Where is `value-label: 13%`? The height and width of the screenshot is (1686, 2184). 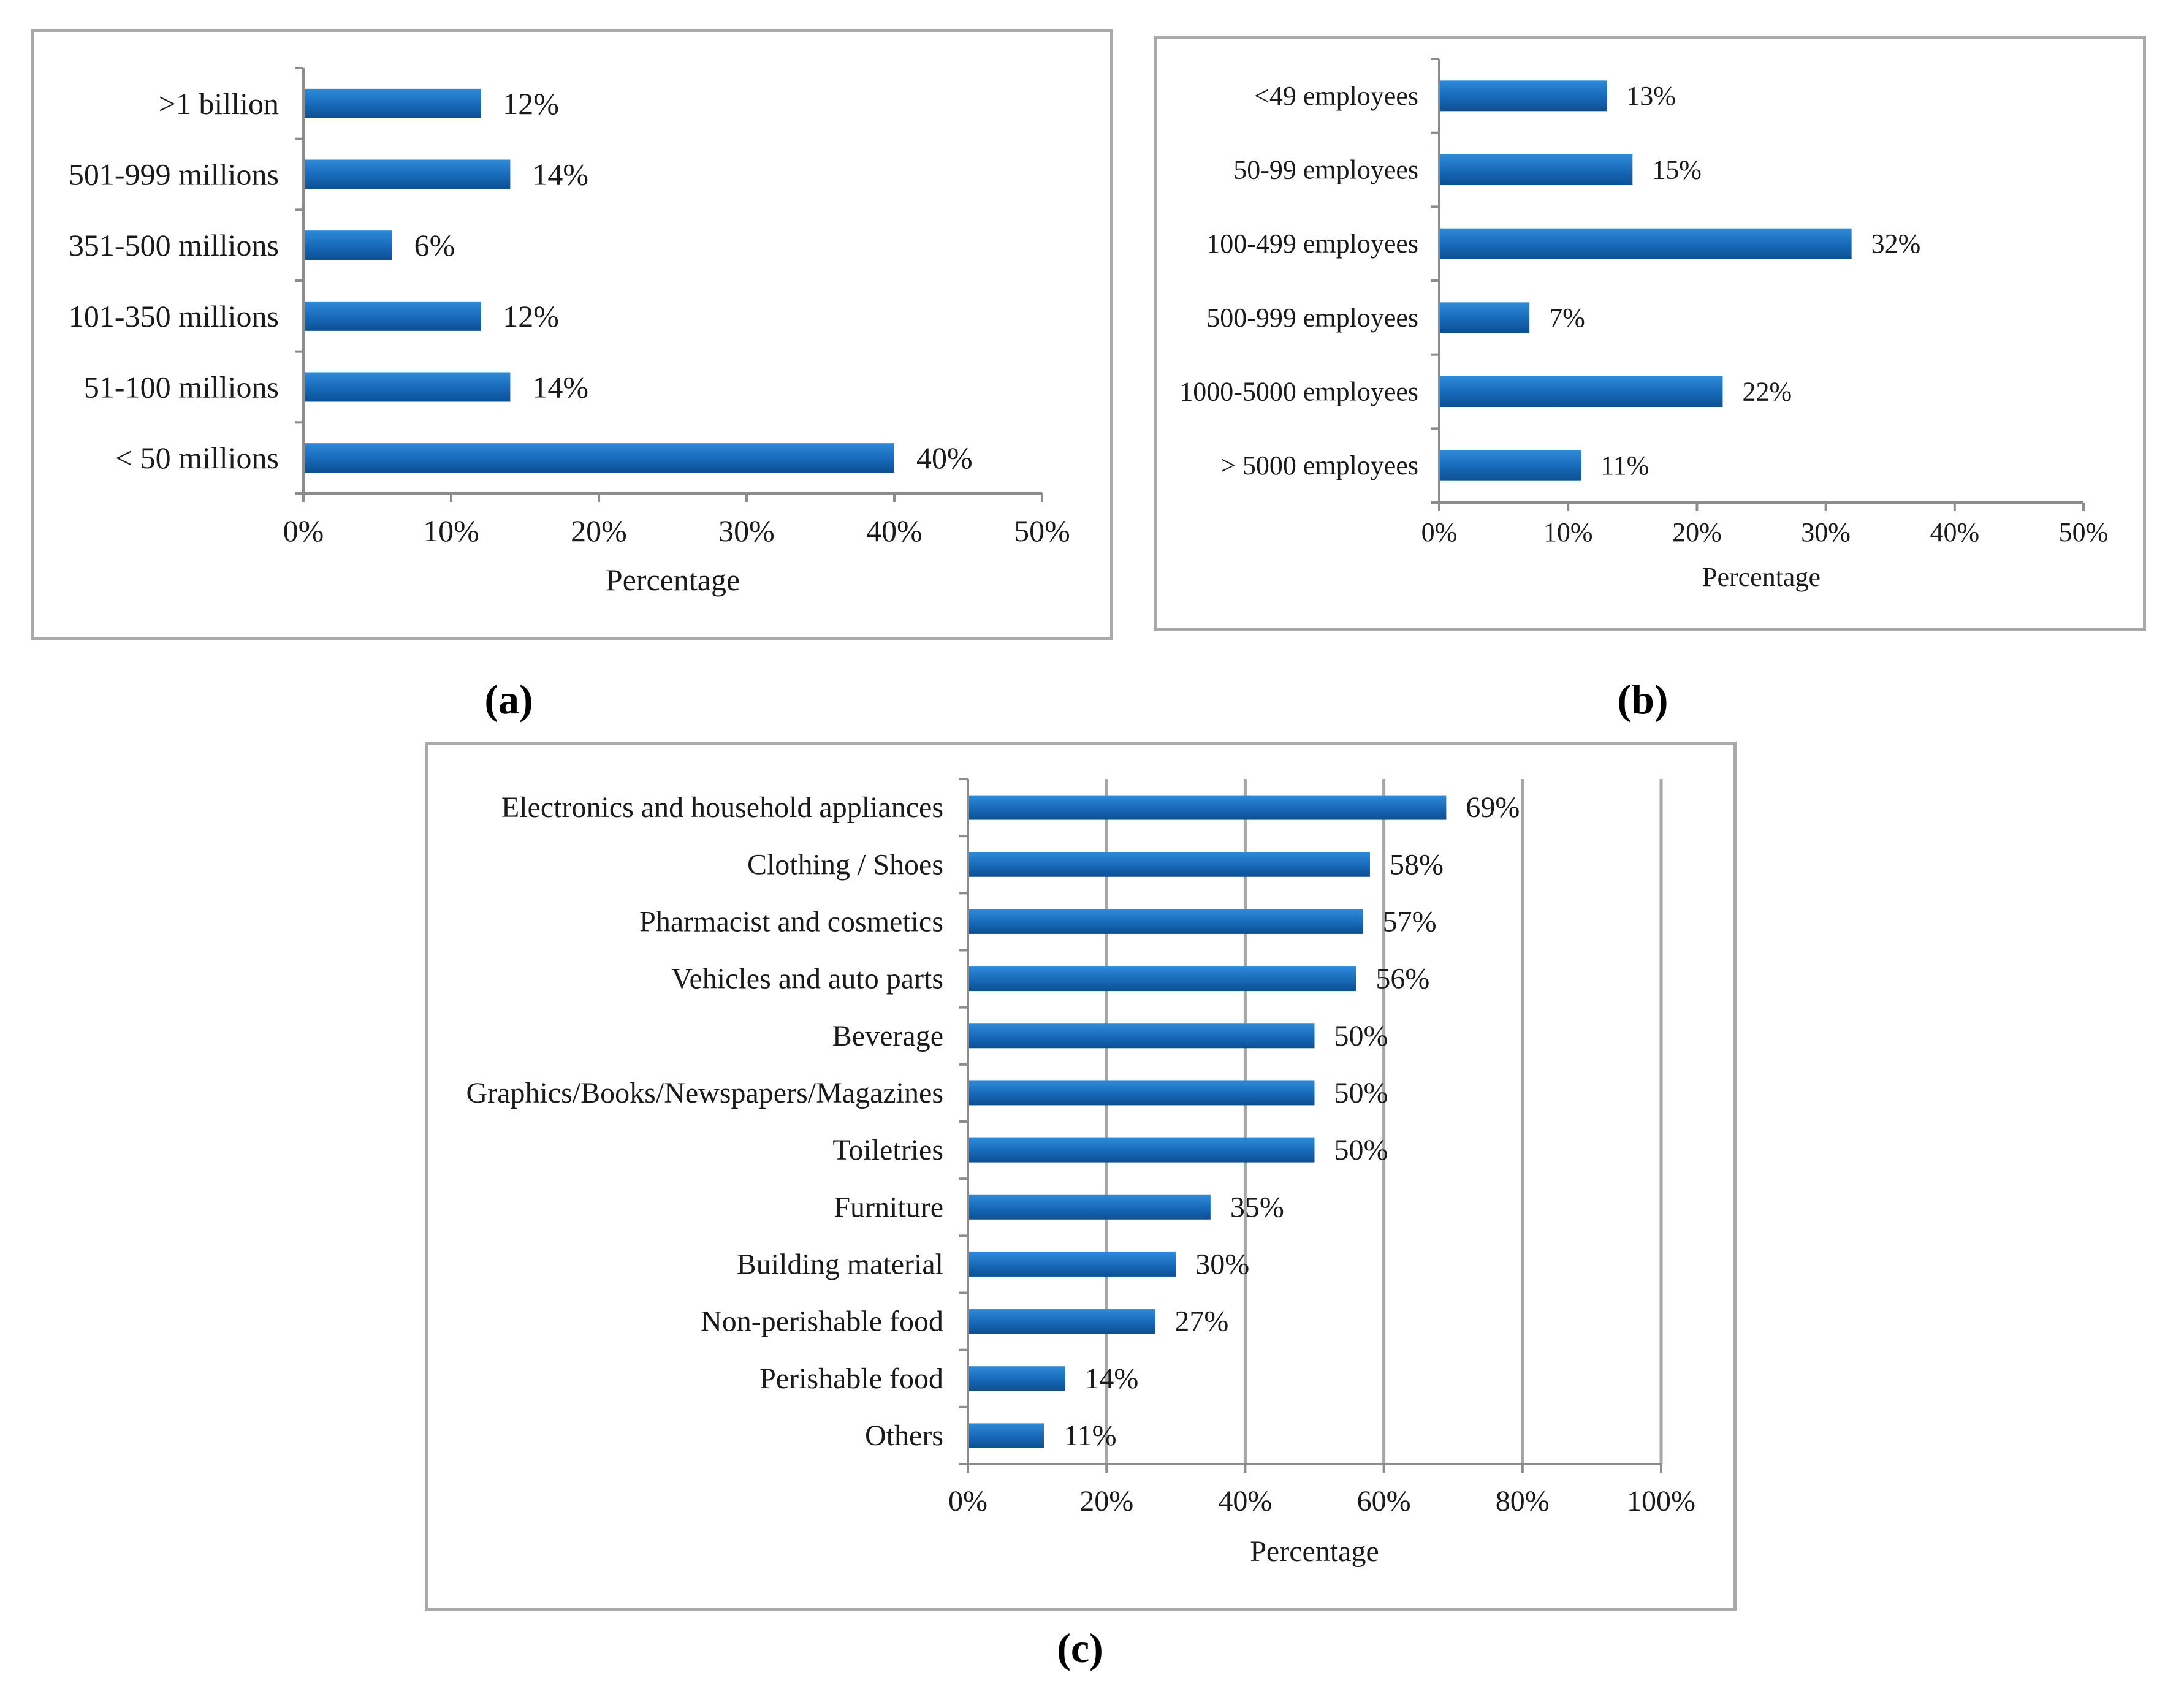 value-label: 13% is located at coordinates (1651, 96).